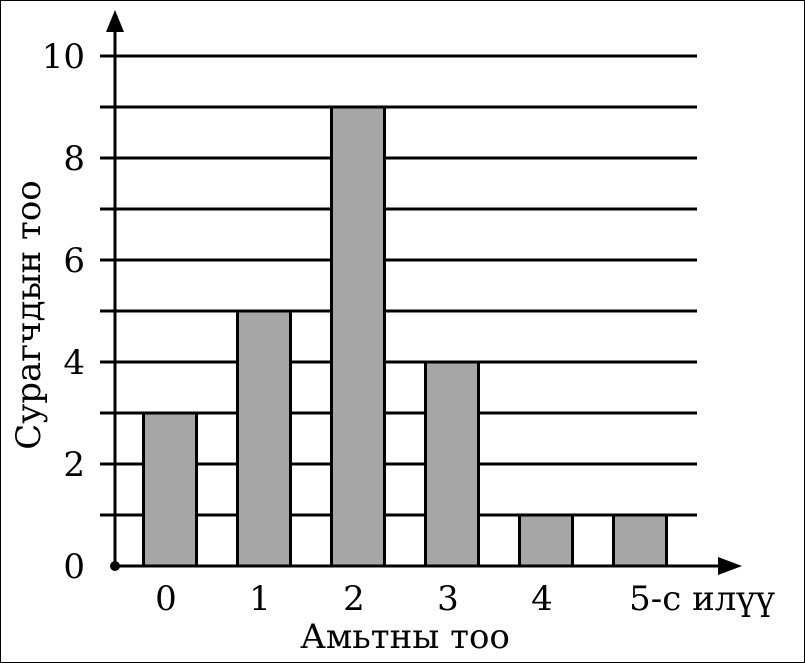 The width and height of the screenshot is (805, 663). What do you see at coordinates (166, 599) in the screenshot?
I see `x-tick-label: 0` at bounding box center [166, 599].